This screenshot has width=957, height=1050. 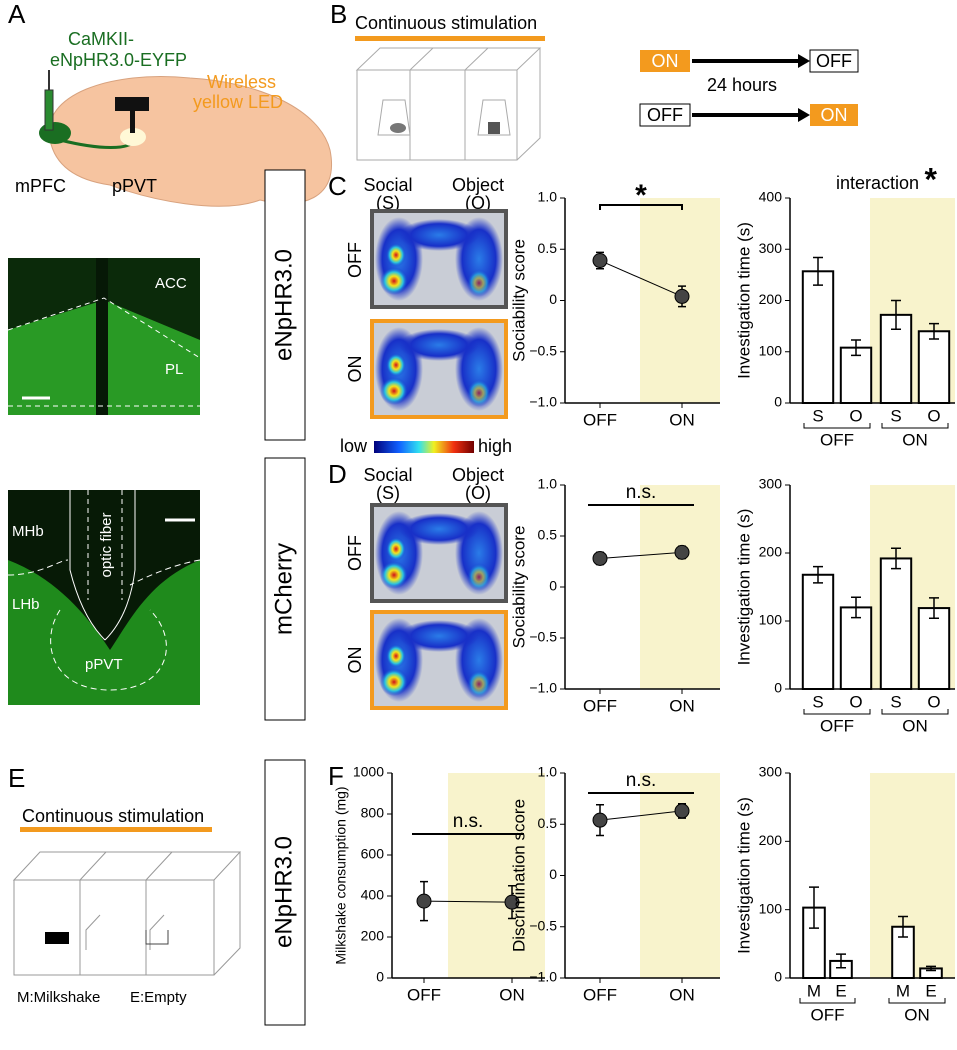 What do you see at coordinates (814, 990) in the screenshot?
I see `x-tick-label: M` at bounding box center [814, 990].